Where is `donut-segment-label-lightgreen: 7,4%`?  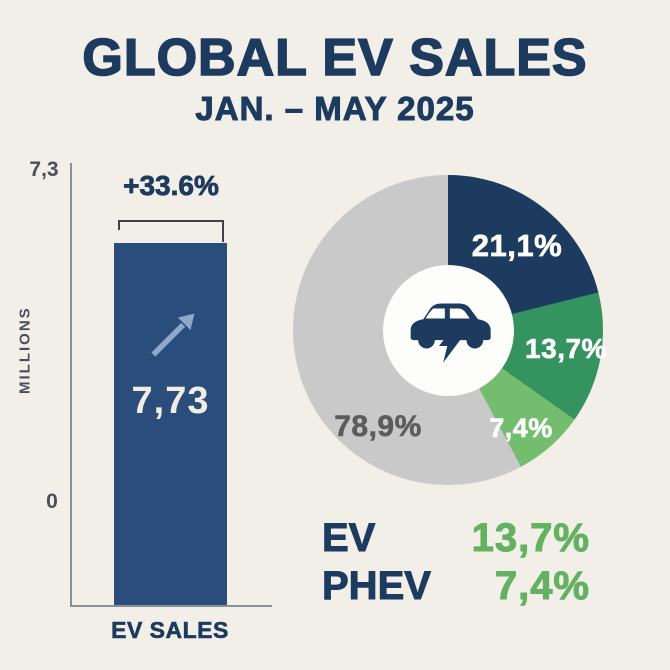
donut-segment-label-lightgreen: 7,4% is located at coordinates (521, 428).